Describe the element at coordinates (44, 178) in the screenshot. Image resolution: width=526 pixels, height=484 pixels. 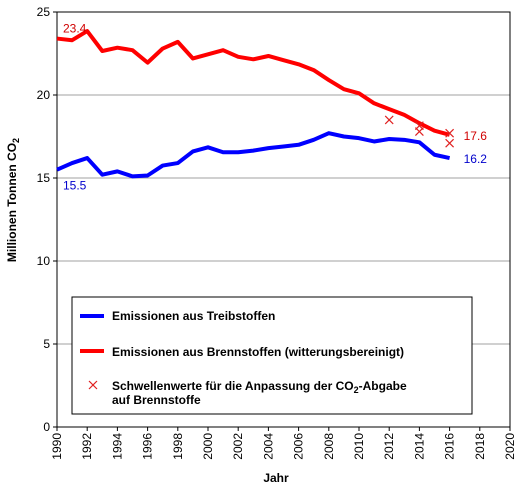
I see `y-tick-label-15: 15` at that location.